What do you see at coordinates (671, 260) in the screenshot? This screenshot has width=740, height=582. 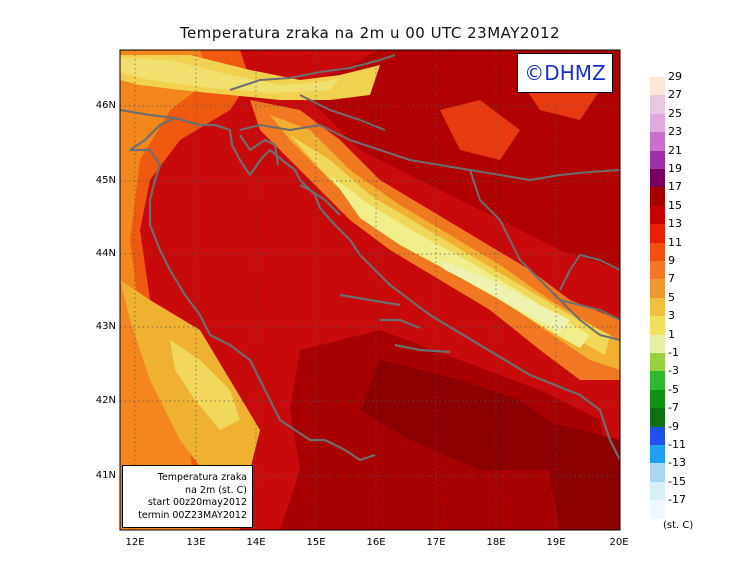 I see `colorbar-label: 9` at bounding box center [671, 260].